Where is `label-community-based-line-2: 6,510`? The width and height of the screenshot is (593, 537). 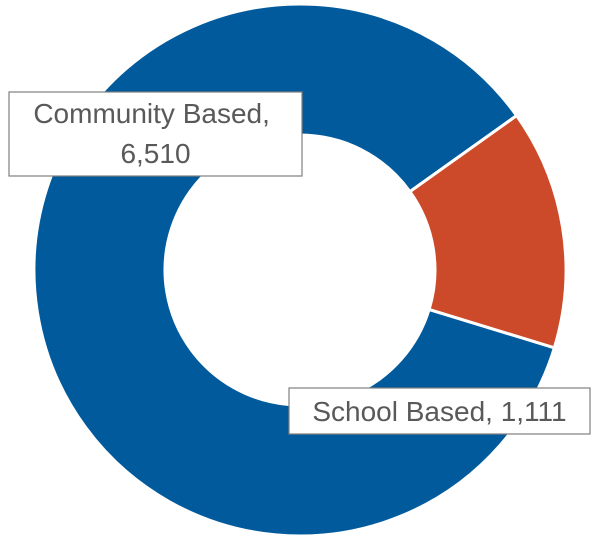
label-community-based-line-2: 6,510 is located at coordinates (155, 153).